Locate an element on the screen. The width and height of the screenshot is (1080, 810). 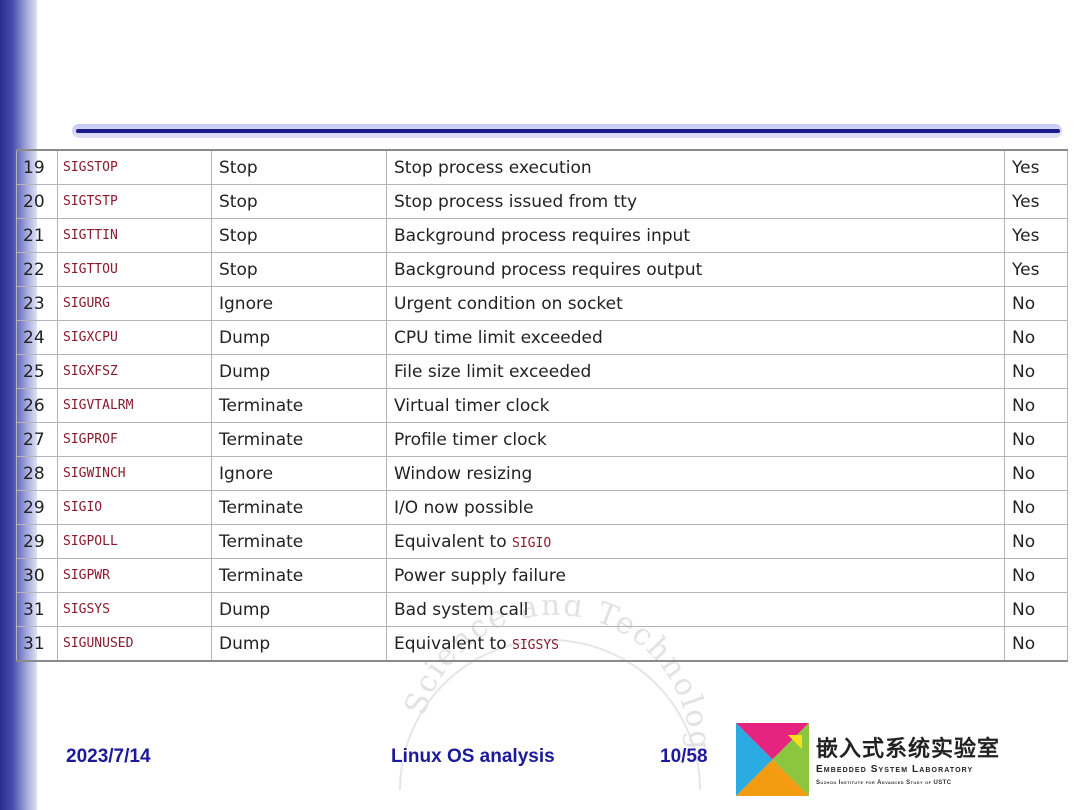
signal-number-text: 26 is located at coordinates (34, 405).